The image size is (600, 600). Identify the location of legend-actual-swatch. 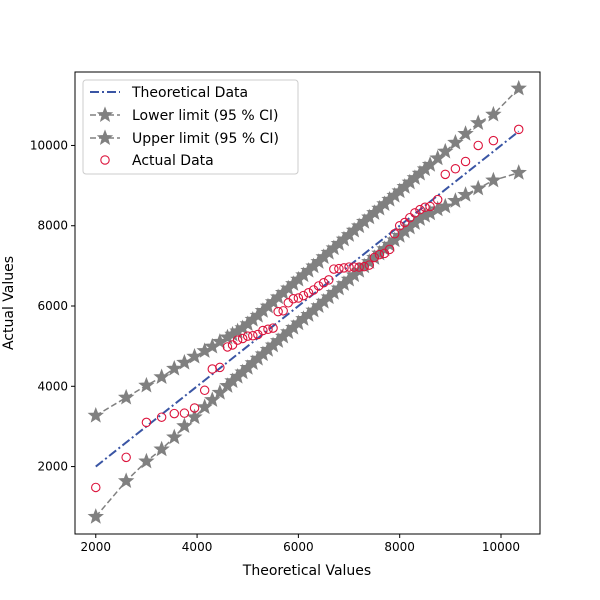
(105, 160).